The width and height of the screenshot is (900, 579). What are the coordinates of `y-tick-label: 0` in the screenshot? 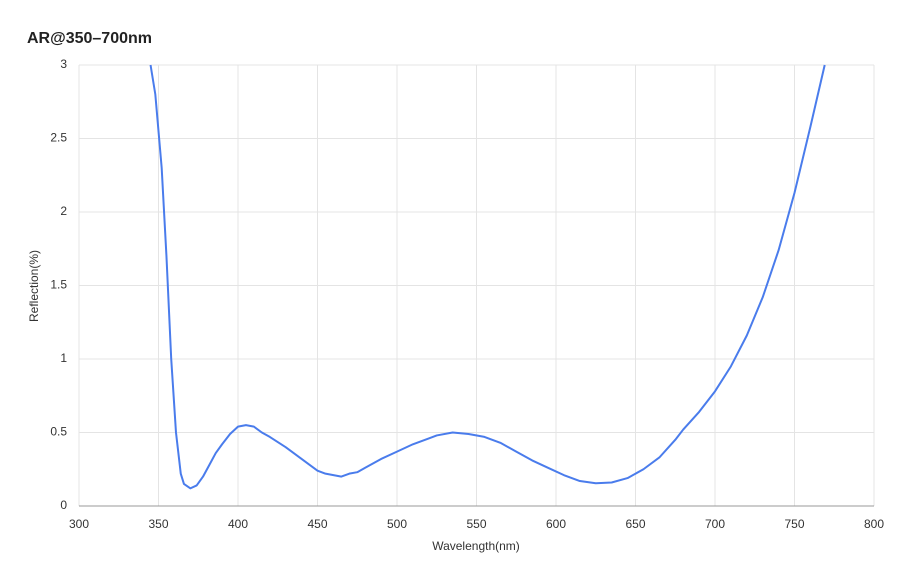 It's located at (63, 505).